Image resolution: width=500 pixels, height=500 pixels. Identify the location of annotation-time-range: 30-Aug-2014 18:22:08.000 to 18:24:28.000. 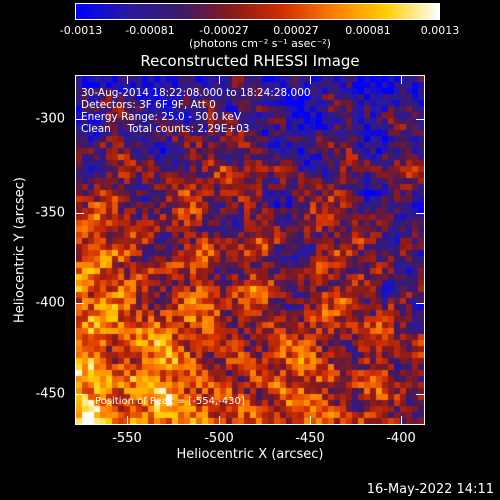
(196, 93).